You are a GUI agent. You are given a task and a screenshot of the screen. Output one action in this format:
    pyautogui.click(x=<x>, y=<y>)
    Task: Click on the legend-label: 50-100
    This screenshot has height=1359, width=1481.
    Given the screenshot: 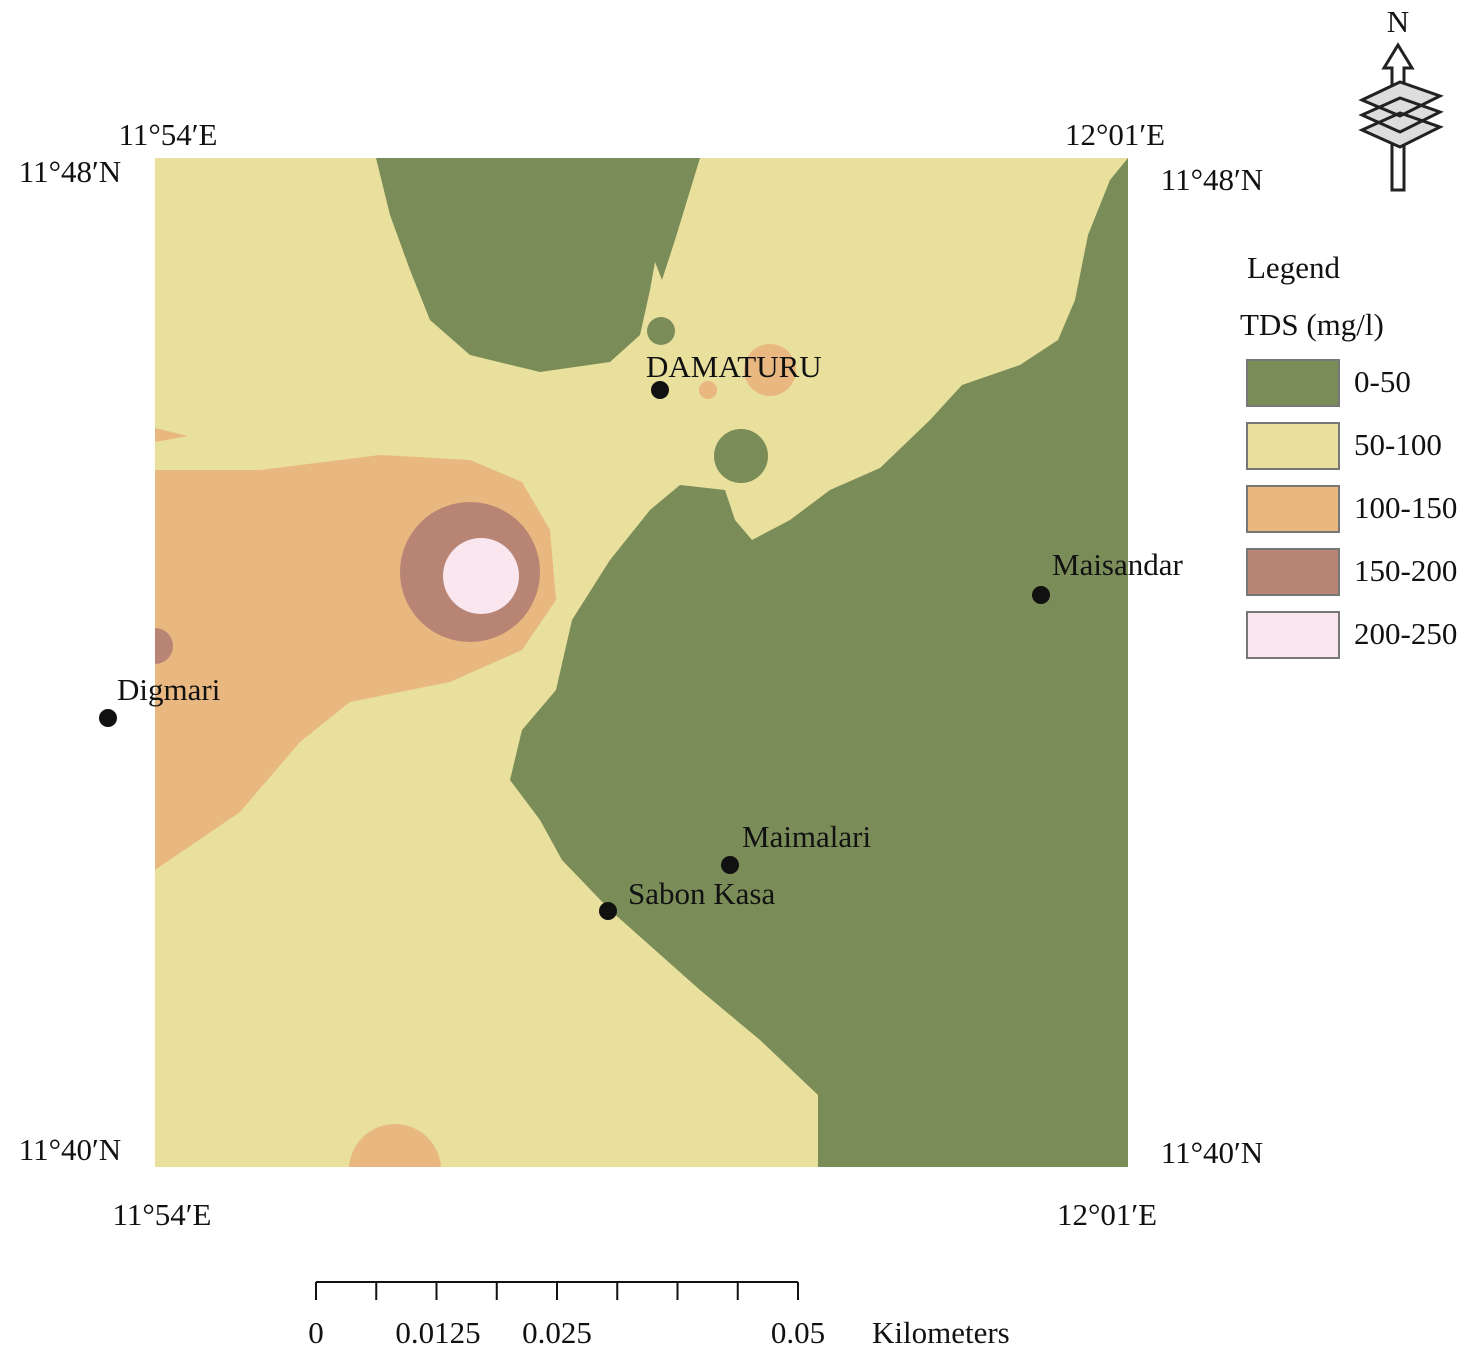 What is the action you would take?
    pyautogui.click(x=1398, y=444)
    